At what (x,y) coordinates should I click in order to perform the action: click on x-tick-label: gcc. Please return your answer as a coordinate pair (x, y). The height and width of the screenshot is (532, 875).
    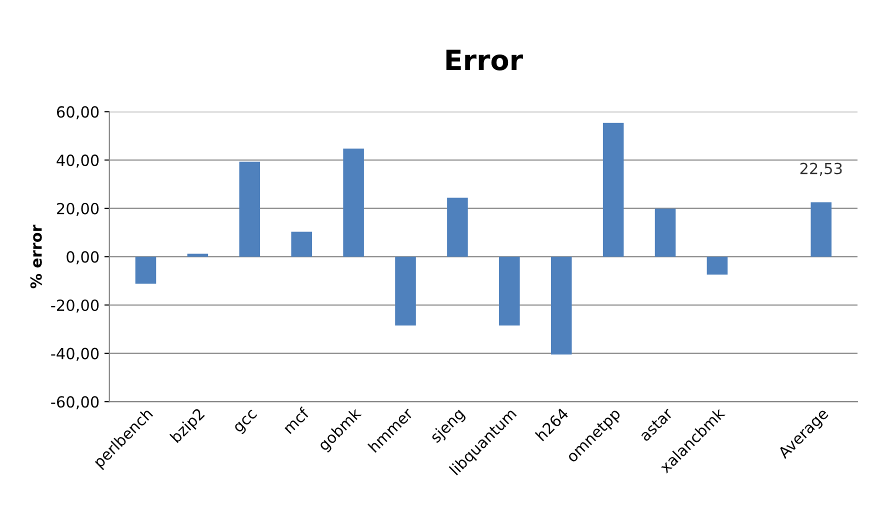
    Looking at the image, I should click on (247, 422).